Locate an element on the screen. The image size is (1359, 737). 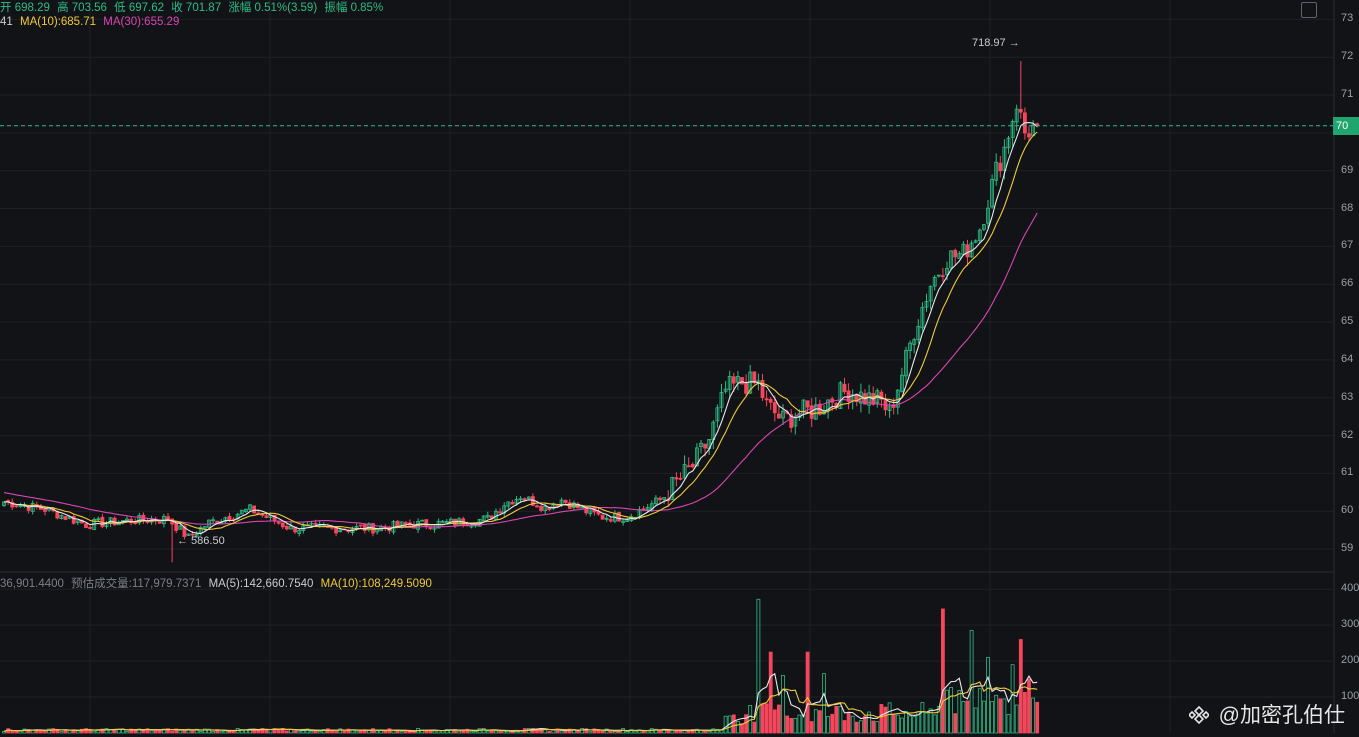
volume-tick-label: 100 is located at coordinates (1350, 696).